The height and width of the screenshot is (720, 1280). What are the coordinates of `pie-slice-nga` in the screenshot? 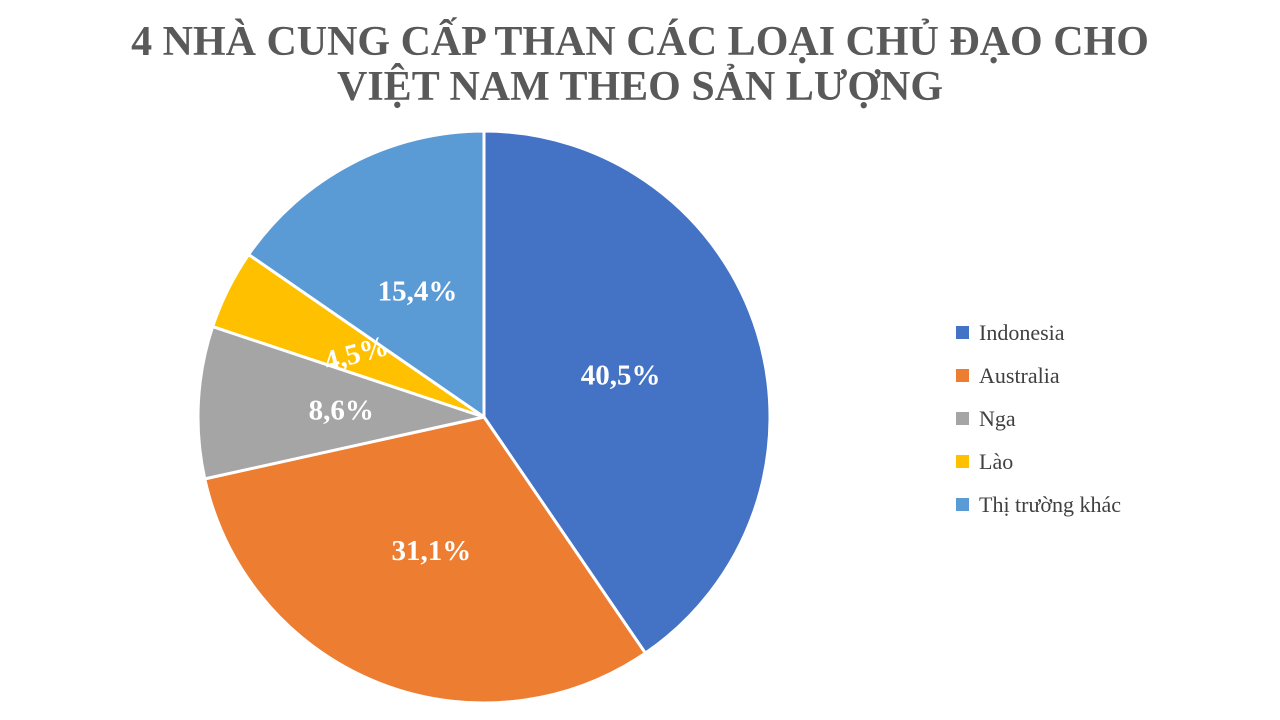 It's located at (341, 403).